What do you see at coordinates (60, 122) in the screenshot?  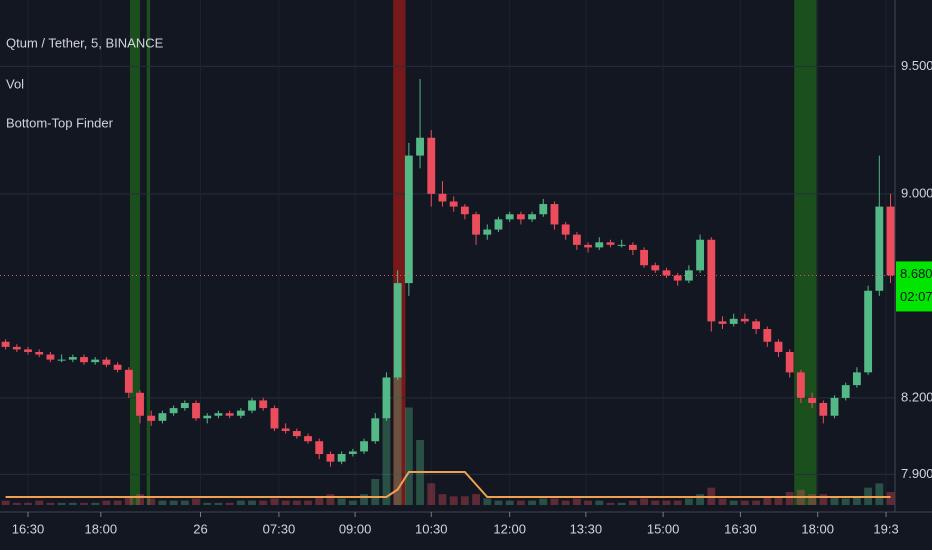 I see `legend-indicator: Bottom-Top Finder` at bounding box center [60, 122].